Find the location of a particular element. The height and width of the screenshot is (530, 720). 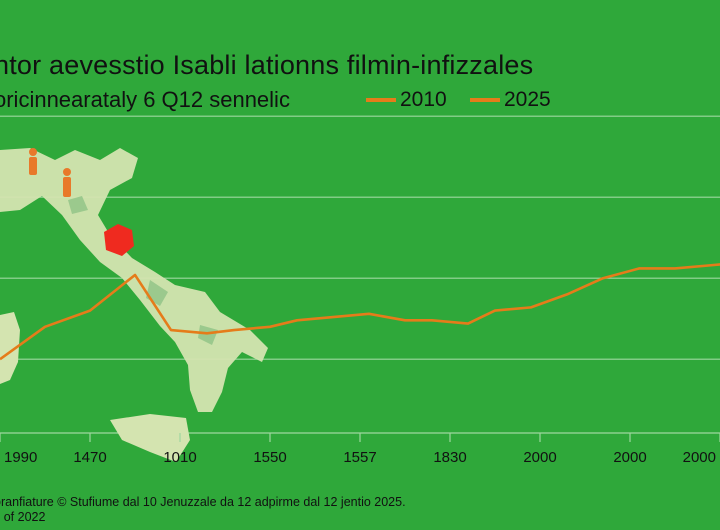

map-highlight-region is located at coordinates (119, 240).